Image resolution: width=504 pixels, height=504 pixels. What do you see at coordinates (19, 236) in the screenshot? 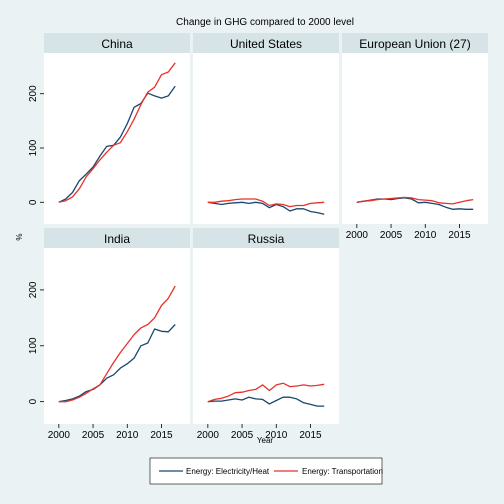
I see `y-axis-title: %` at bounding box center [19, 236].